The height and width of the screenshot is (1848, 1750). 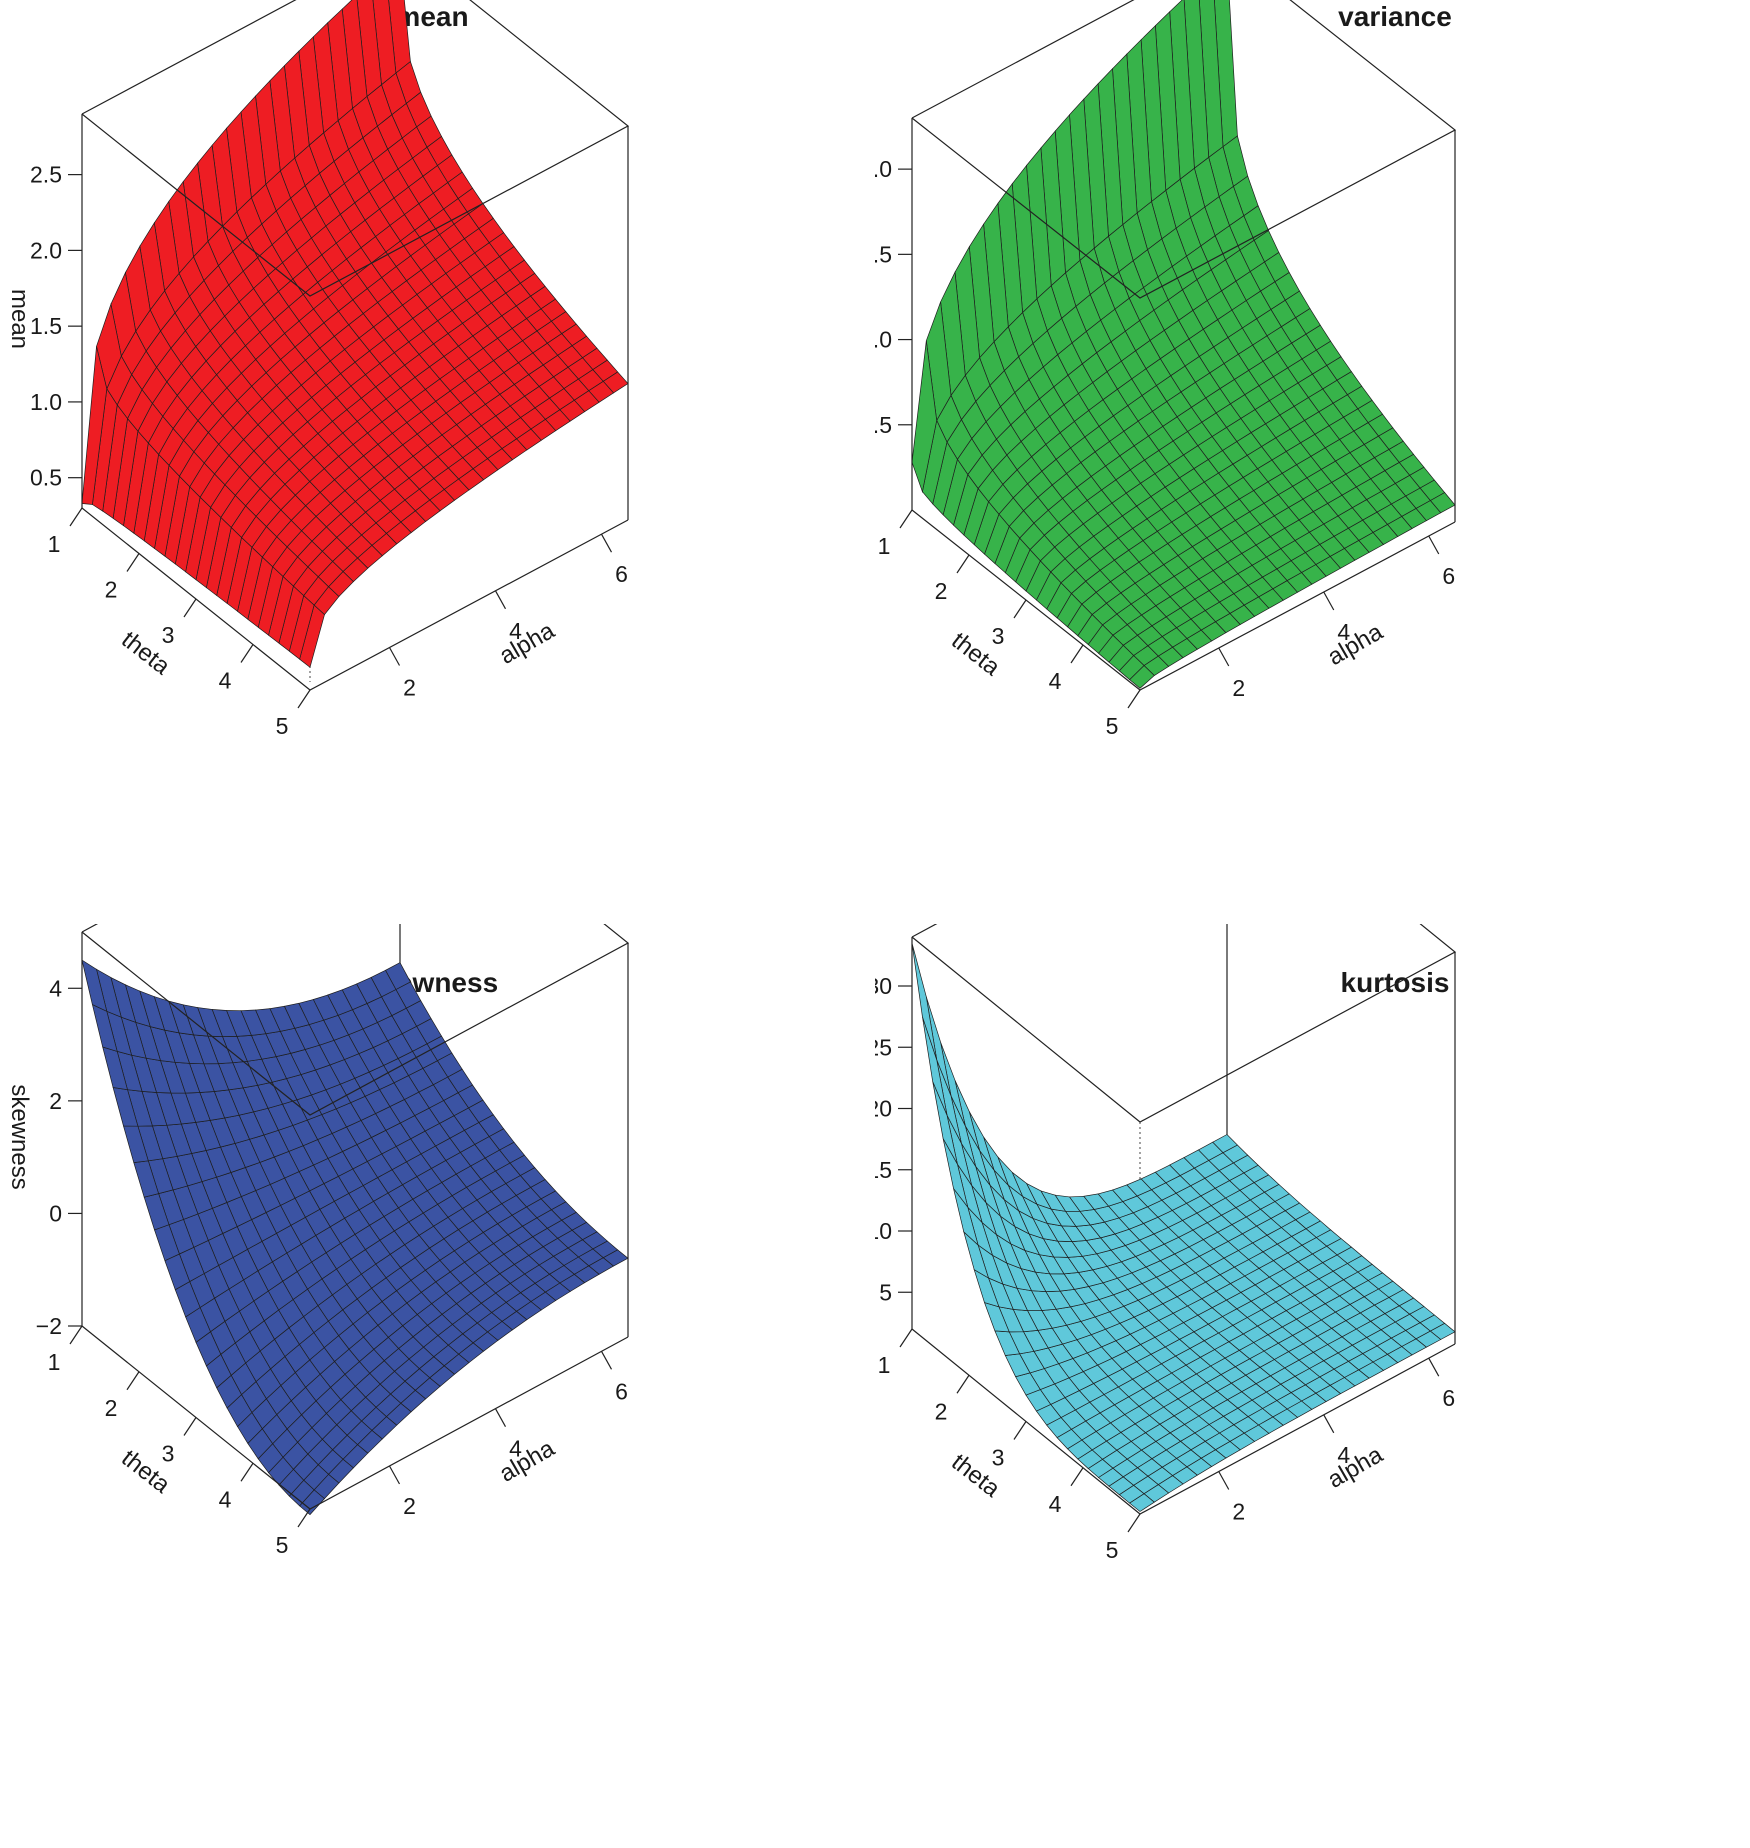 I want to click on z-axis: −2 0 2 4 skewness, so click(x=44, y=1157).